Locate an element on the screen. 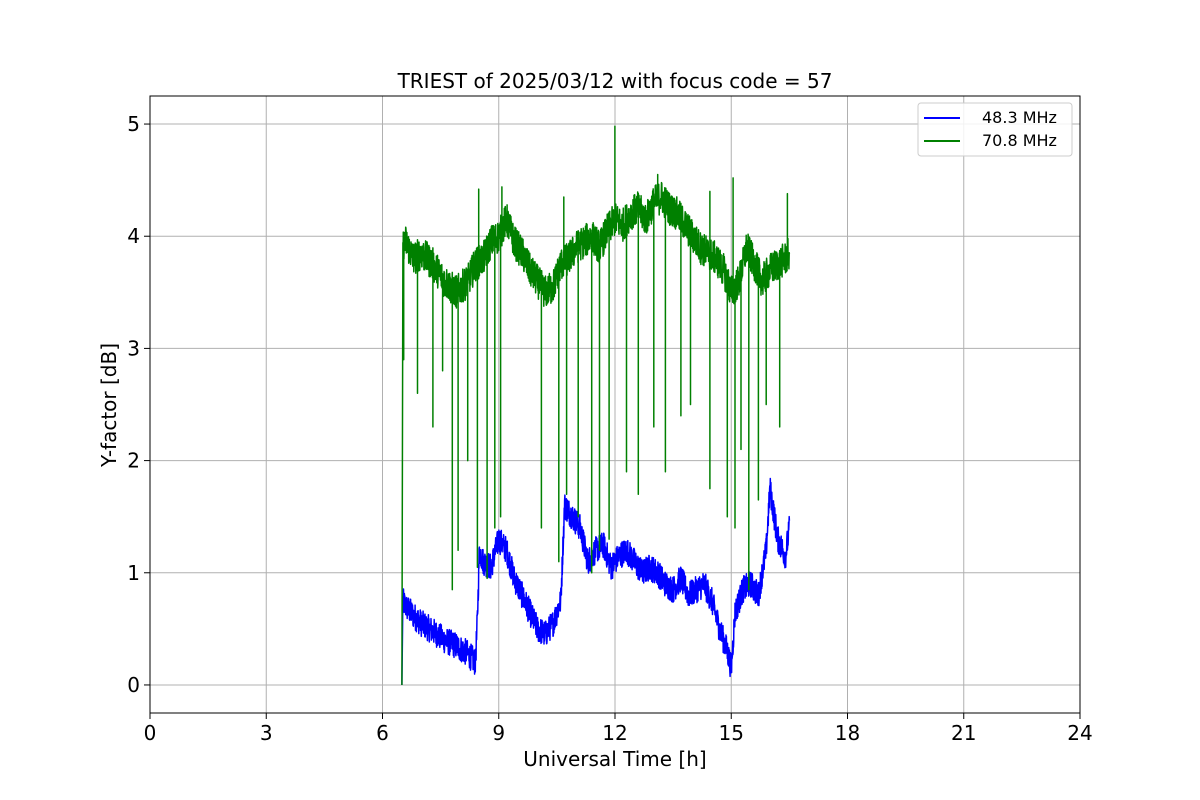  y-tick-label: 2 is located at coordinates (133, 461).